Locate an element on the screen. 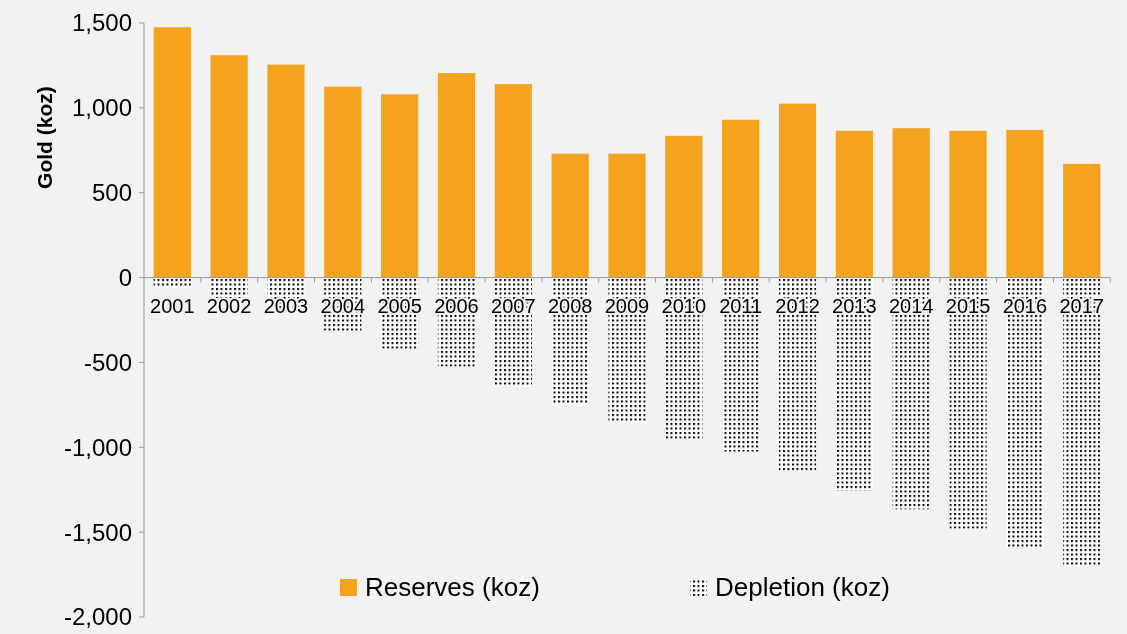 The width and height of the screenshot is (1127, 634). x-tick-label: 2014 is located at coordinates (911, 305).